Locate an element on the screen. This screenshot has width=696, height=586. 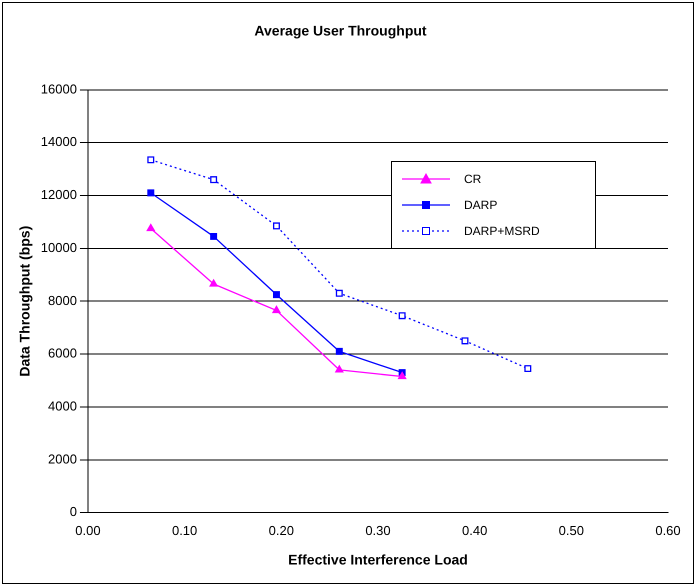
x-tick-label: 0.50 is located at coordinates (571, 530).